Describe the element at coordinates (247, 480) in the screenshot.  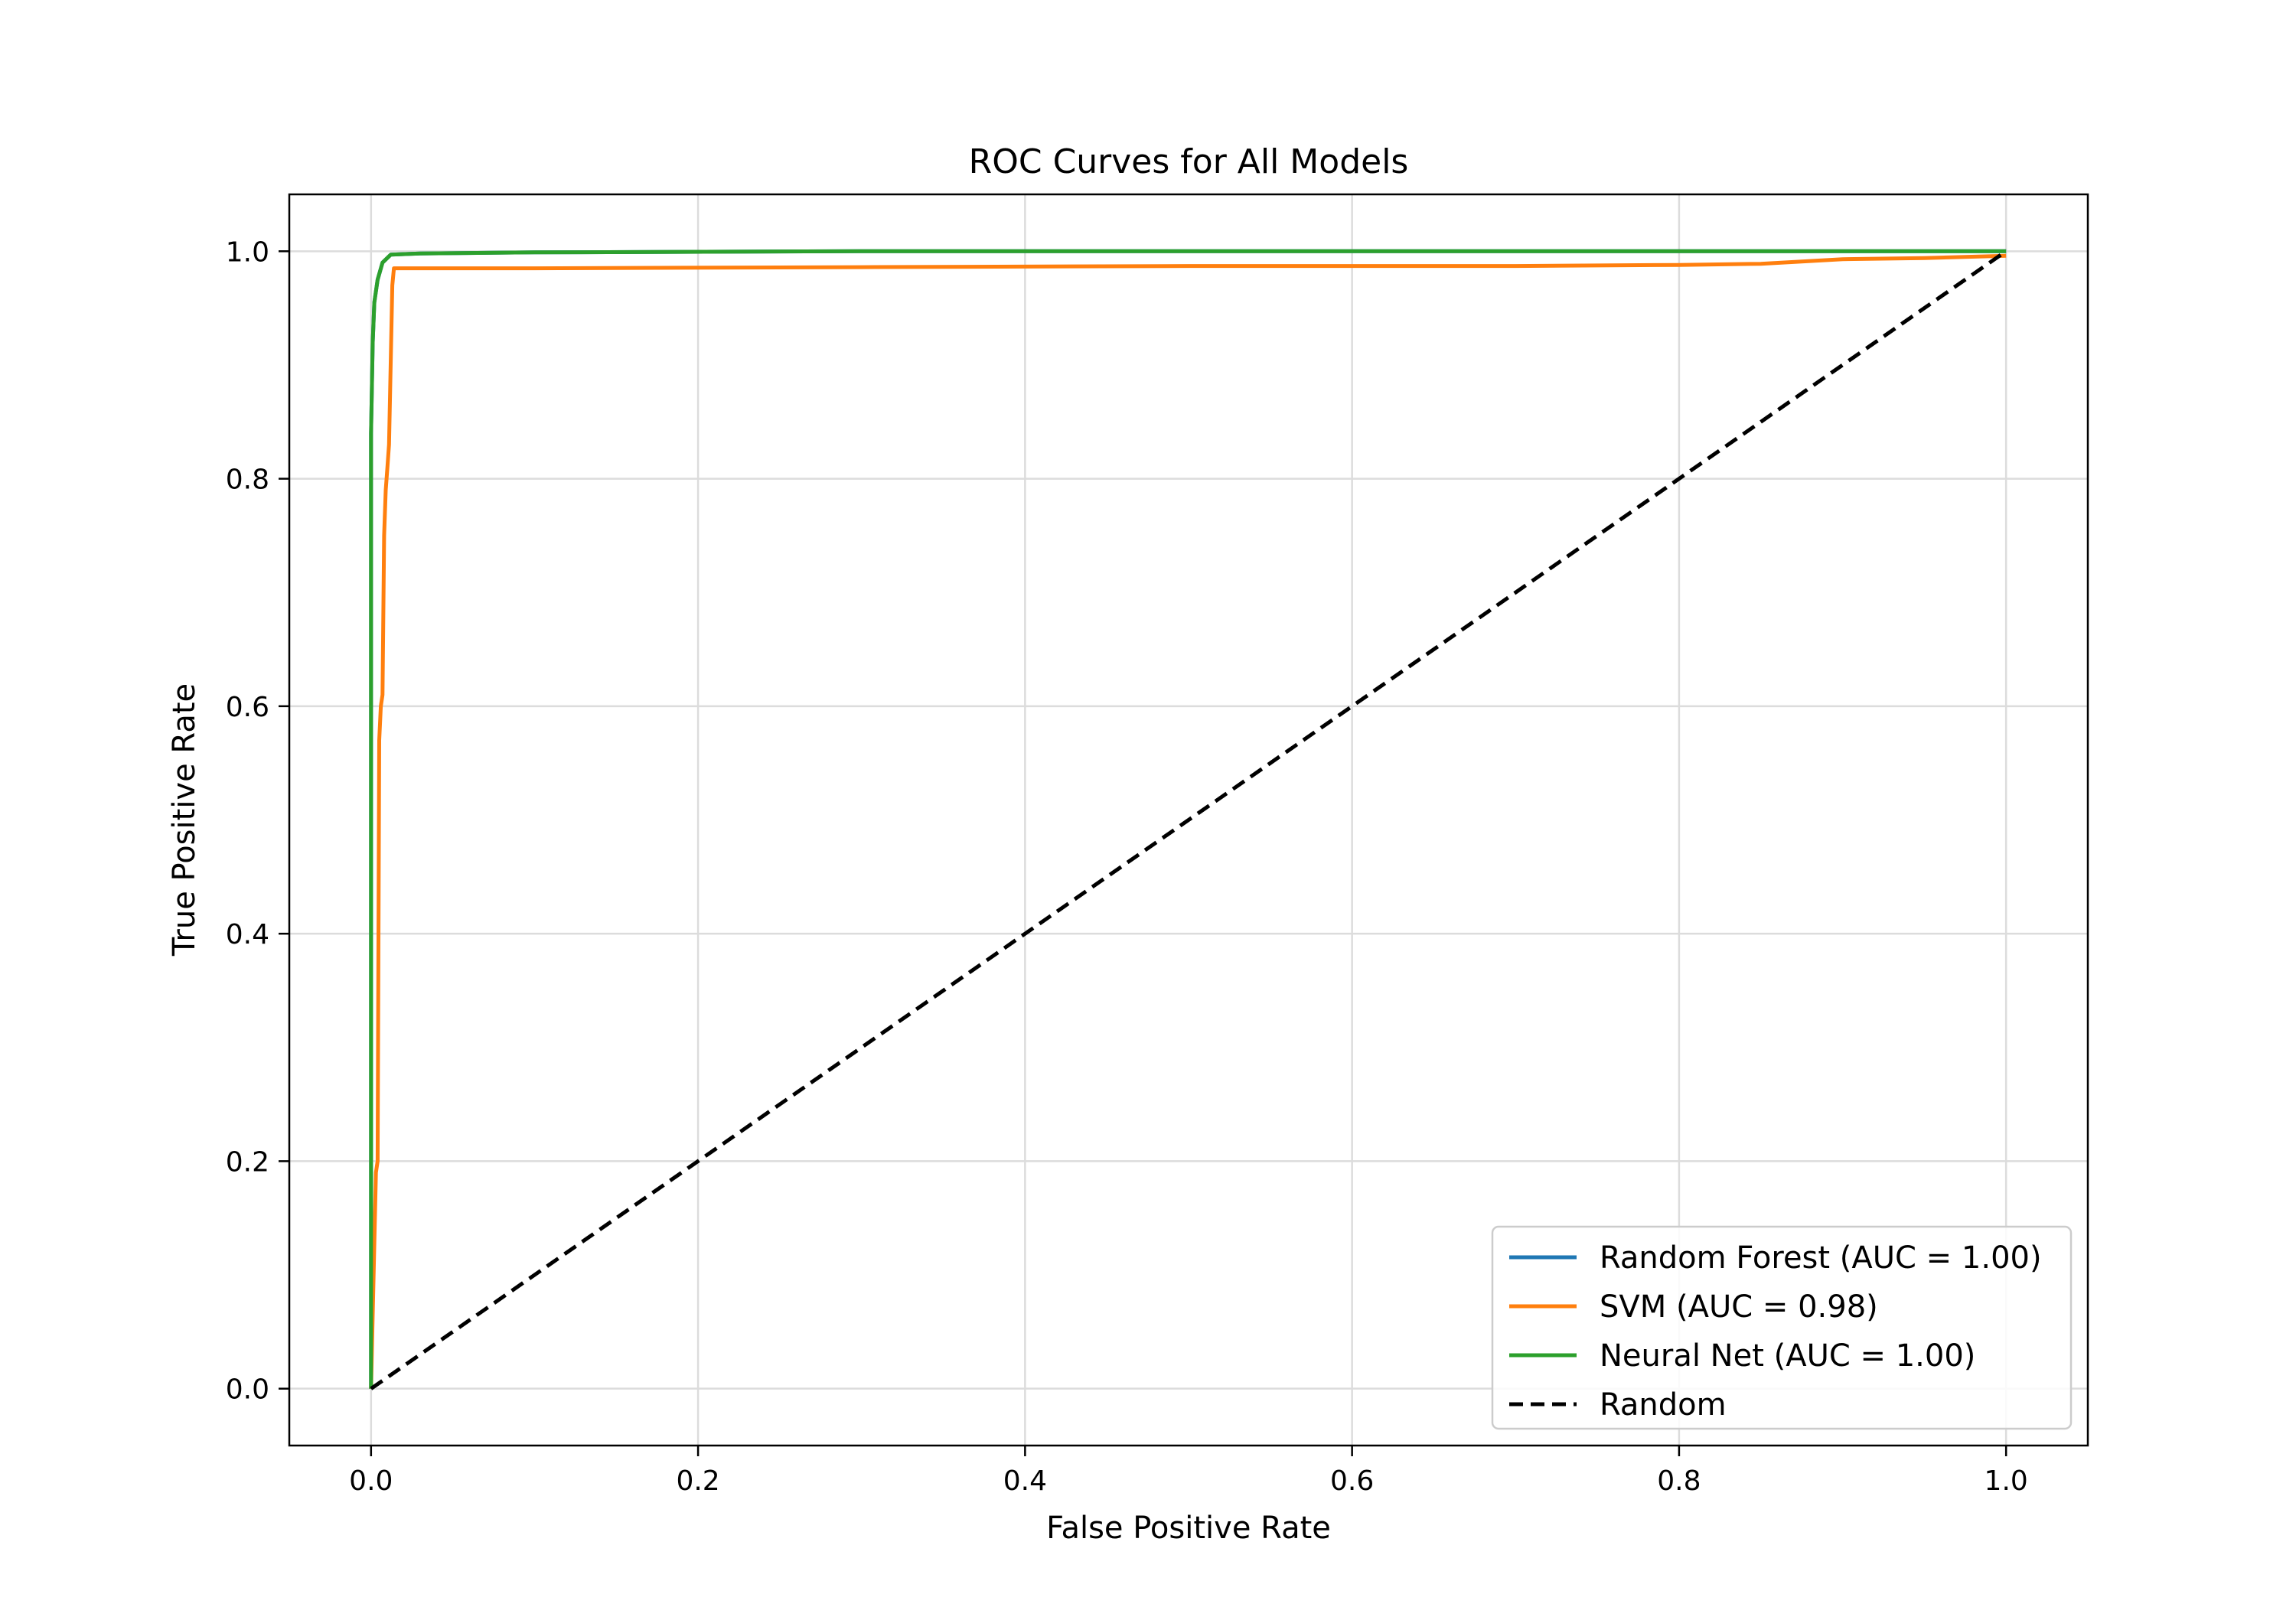
I see `y-tick-label: 0.8` at that location.